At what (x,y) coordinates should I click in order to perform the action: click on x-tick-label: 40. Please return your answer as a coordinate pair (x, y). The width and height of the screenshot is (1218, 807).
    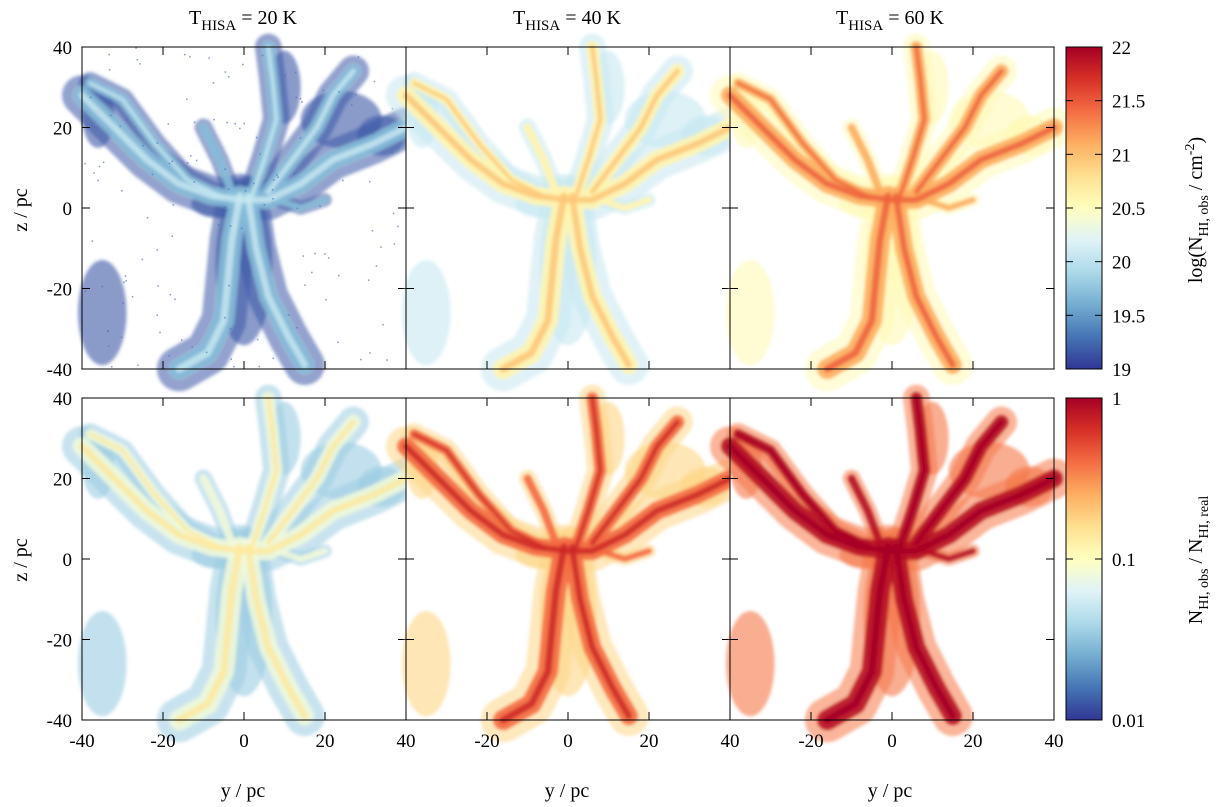
    Looking at the image, I should click on (406, 741).